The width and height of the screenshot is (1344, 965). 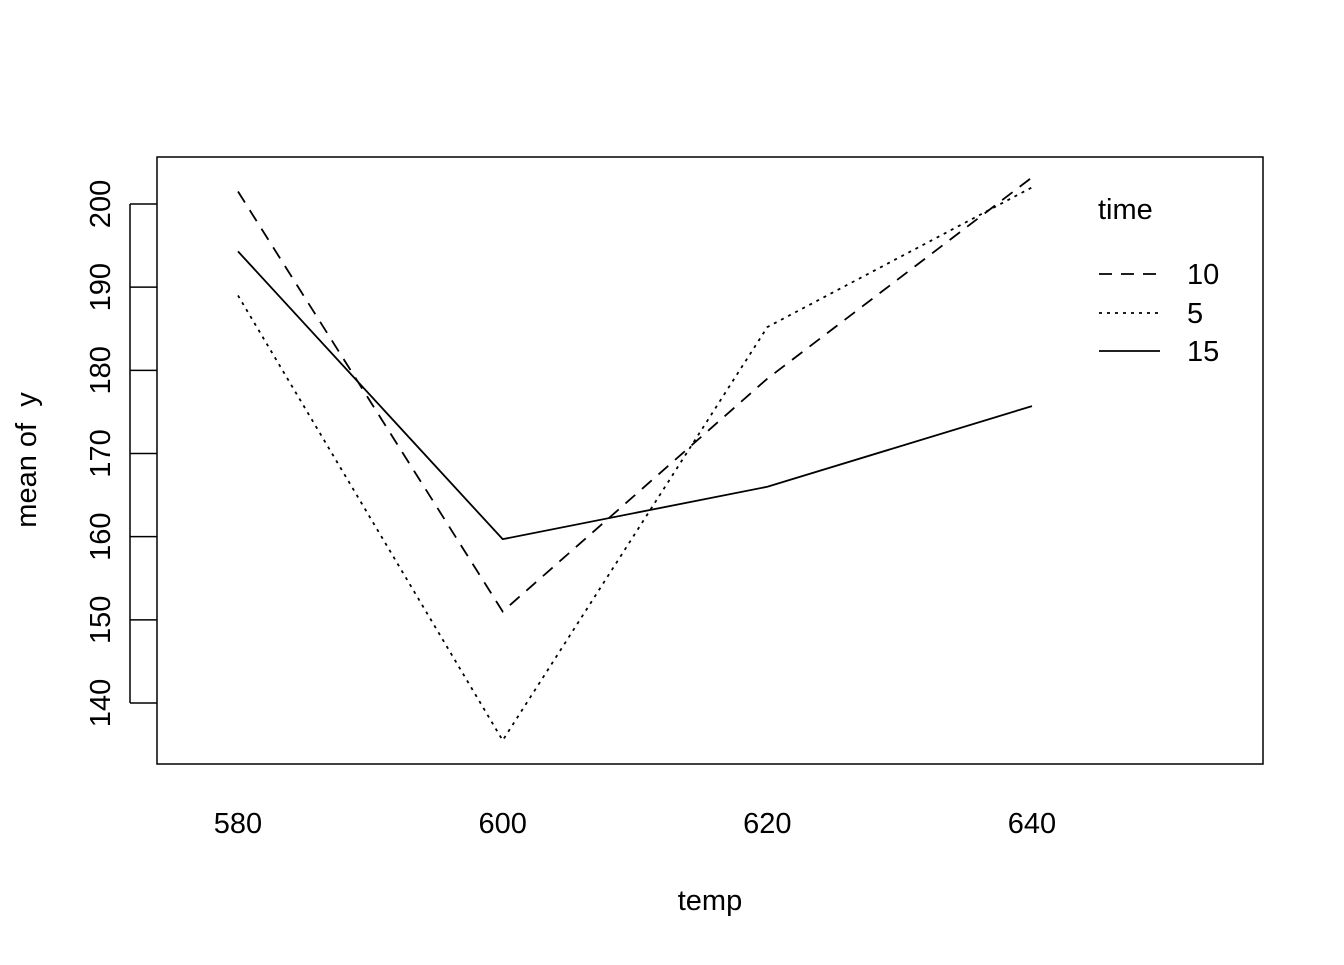 I want to click on legend: time 10 5 15, so click(x=1158, y=281).